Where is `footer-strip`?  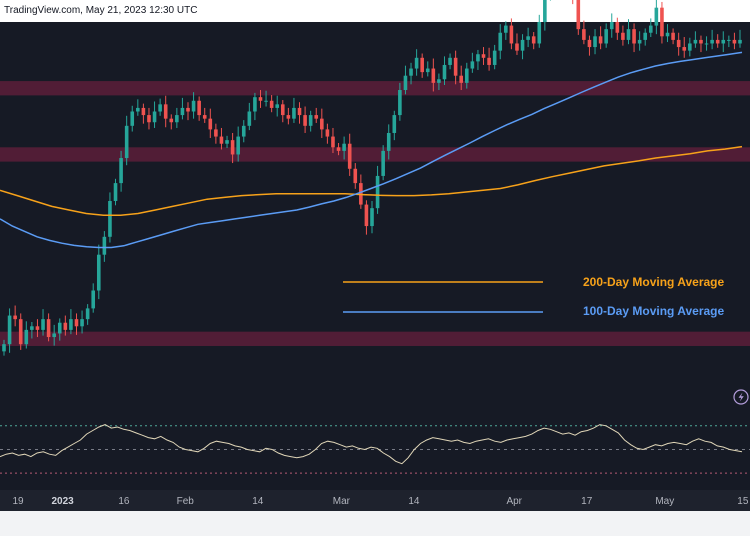
footer-strip is located at coordinates (375, 523).